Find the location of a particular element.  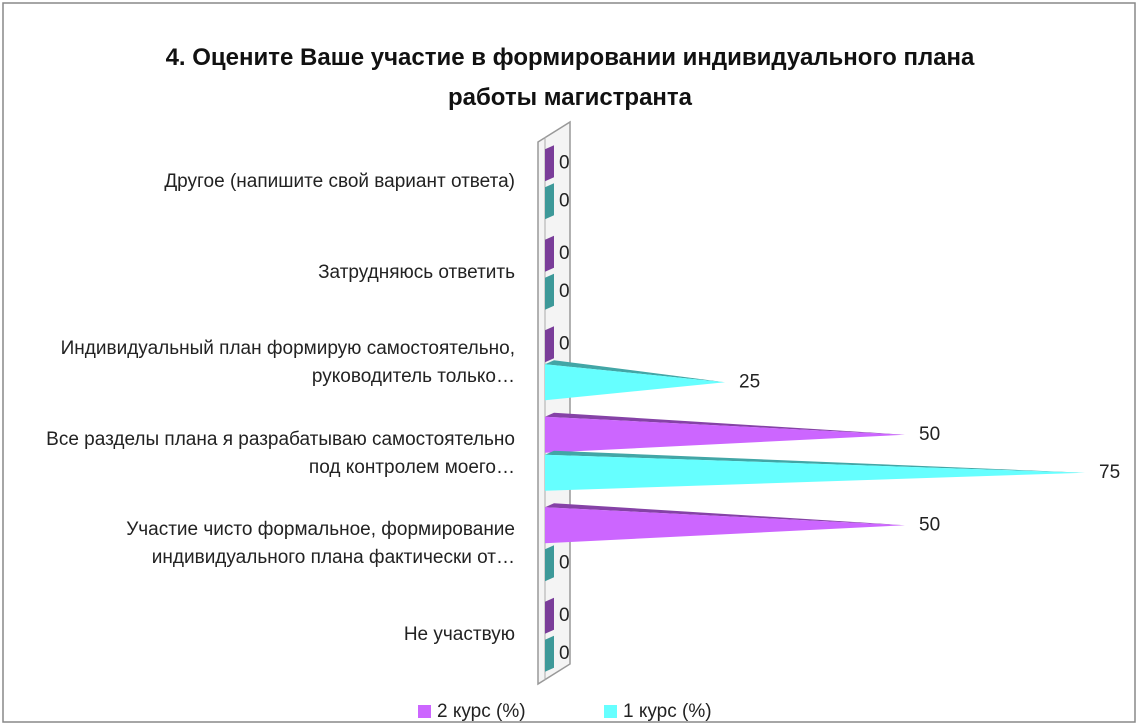

data-label: 75 is located at coordinates (1109, 472).